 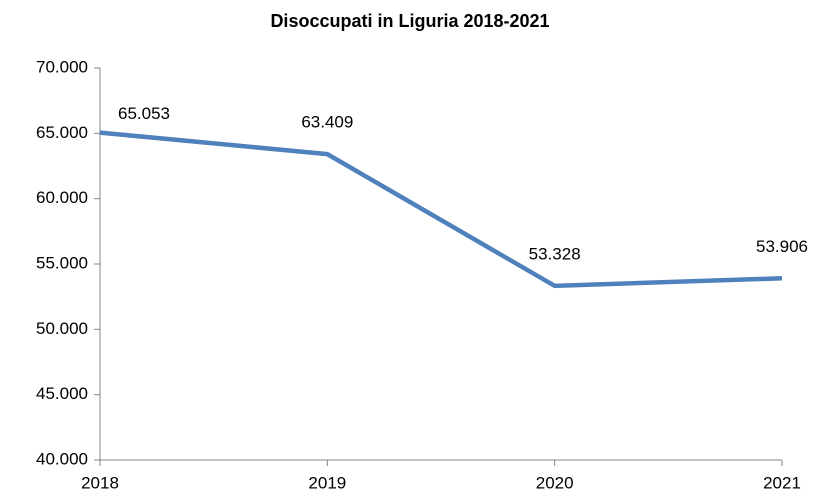 What do you see at coordinates (327, 122) in the screenshot?
I see `data-label: 63.409` at bounding box center [327, 122].